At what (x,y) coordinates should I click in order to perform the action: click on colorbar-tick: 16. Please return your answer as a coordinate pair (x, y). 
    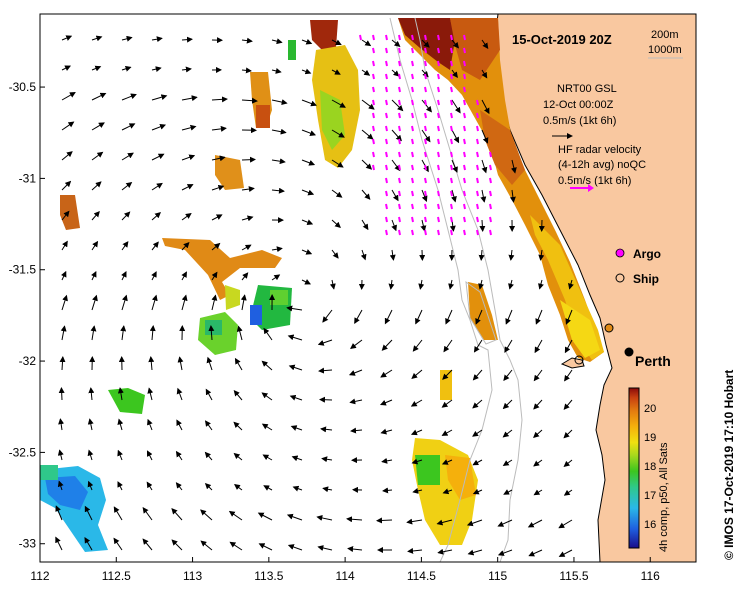
    Looking at the image, I should click on (650, 525).